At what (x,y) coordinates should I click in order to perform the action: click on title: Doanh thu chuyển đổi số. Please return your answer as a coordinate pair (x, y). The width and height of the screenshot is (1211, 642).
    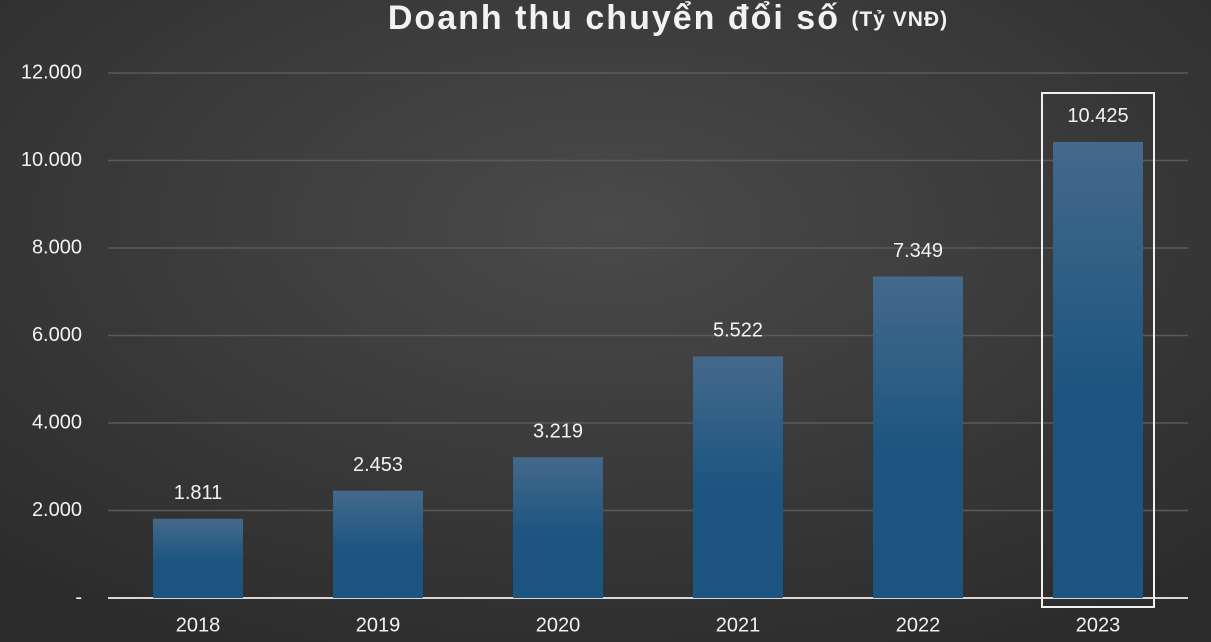
    Looking at the image, I should click on (614, 18).